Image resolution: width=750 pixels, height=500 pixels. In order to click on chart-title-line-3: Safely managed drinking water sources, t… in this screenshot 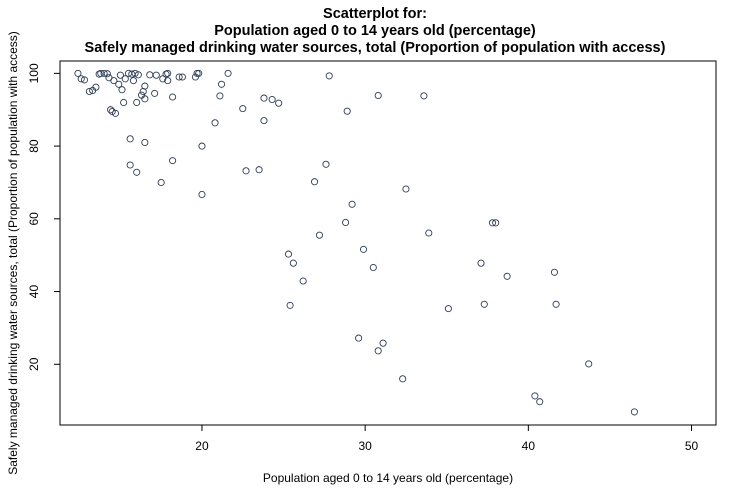, I will do `click(375, 48)`.